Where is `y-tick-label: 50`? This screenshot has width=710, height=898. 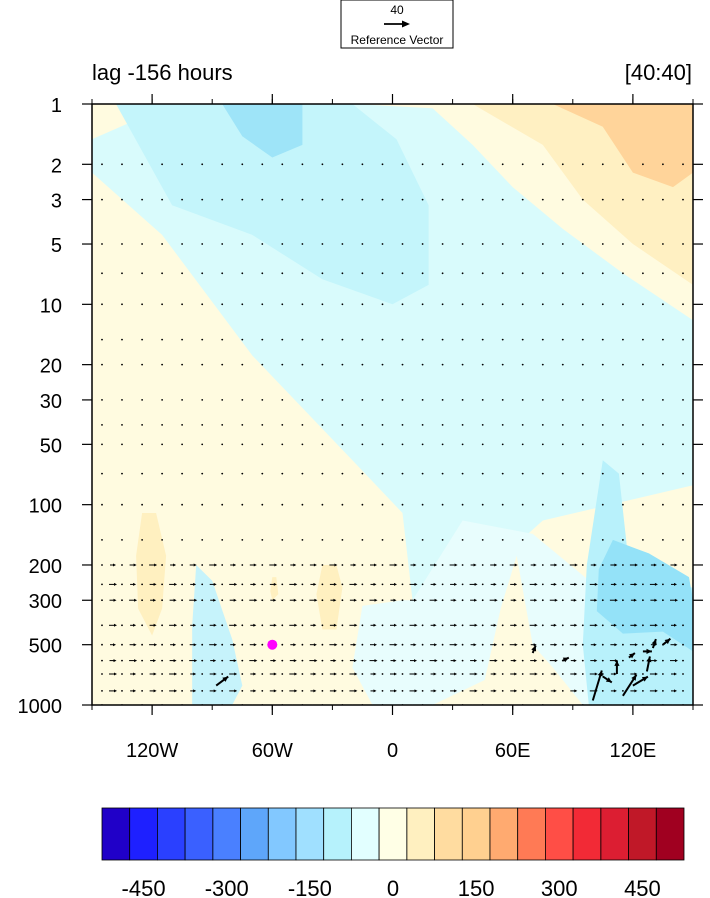 y-tick-label: 50 is located at coordinates (51, 446).